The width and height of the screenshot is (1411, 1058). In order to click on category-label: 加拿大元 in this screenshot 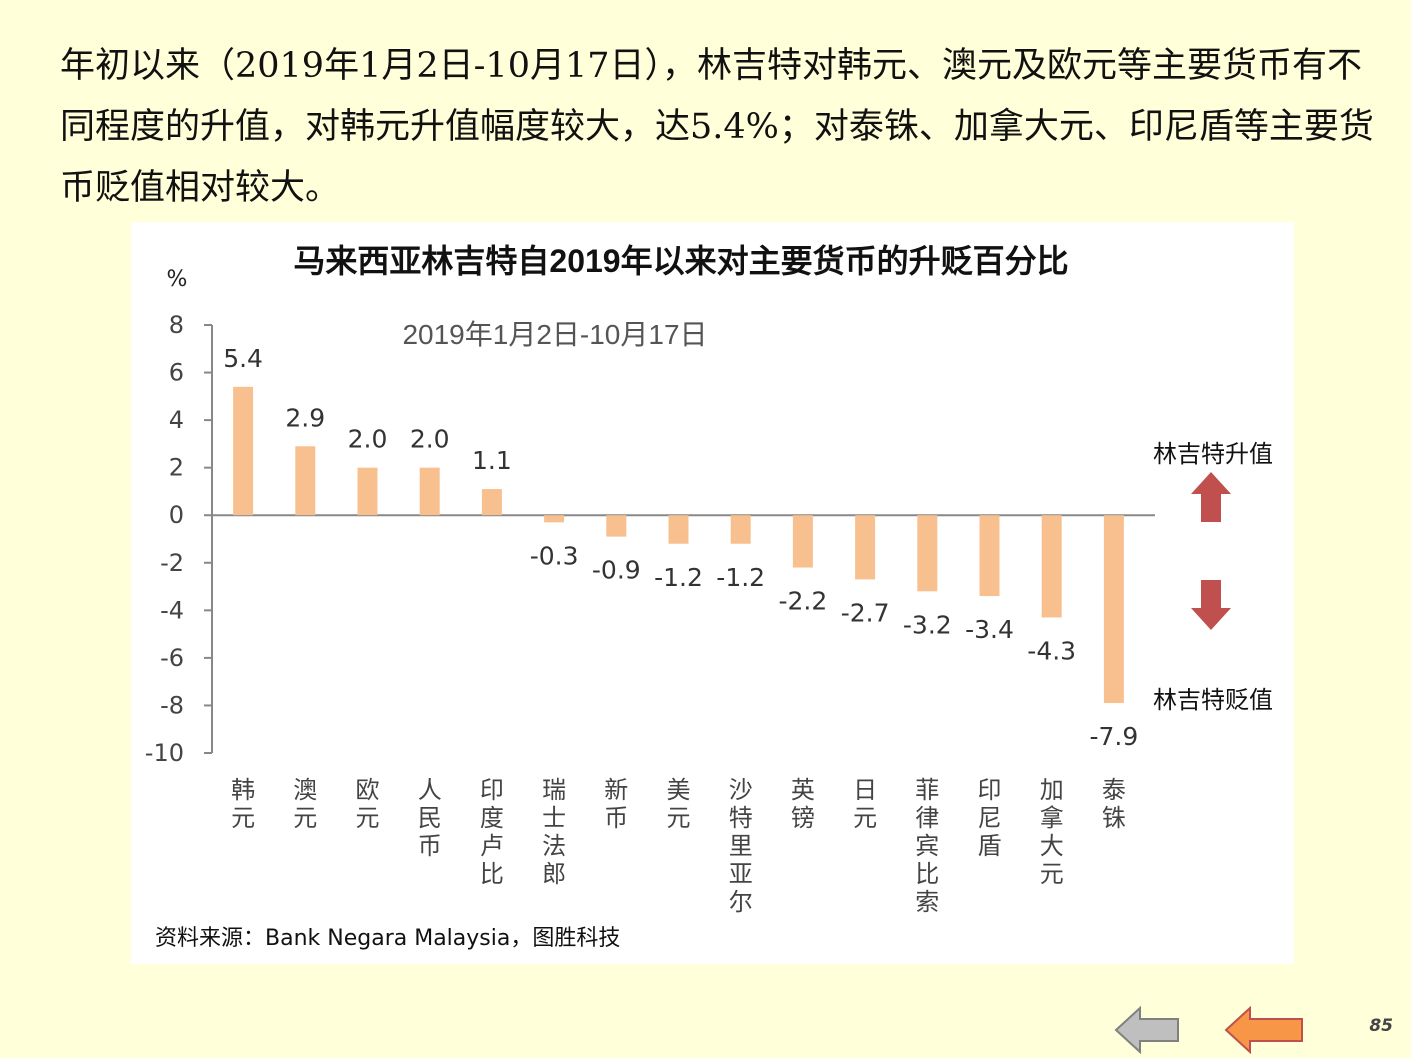, I will do `click(1052, 832)`.